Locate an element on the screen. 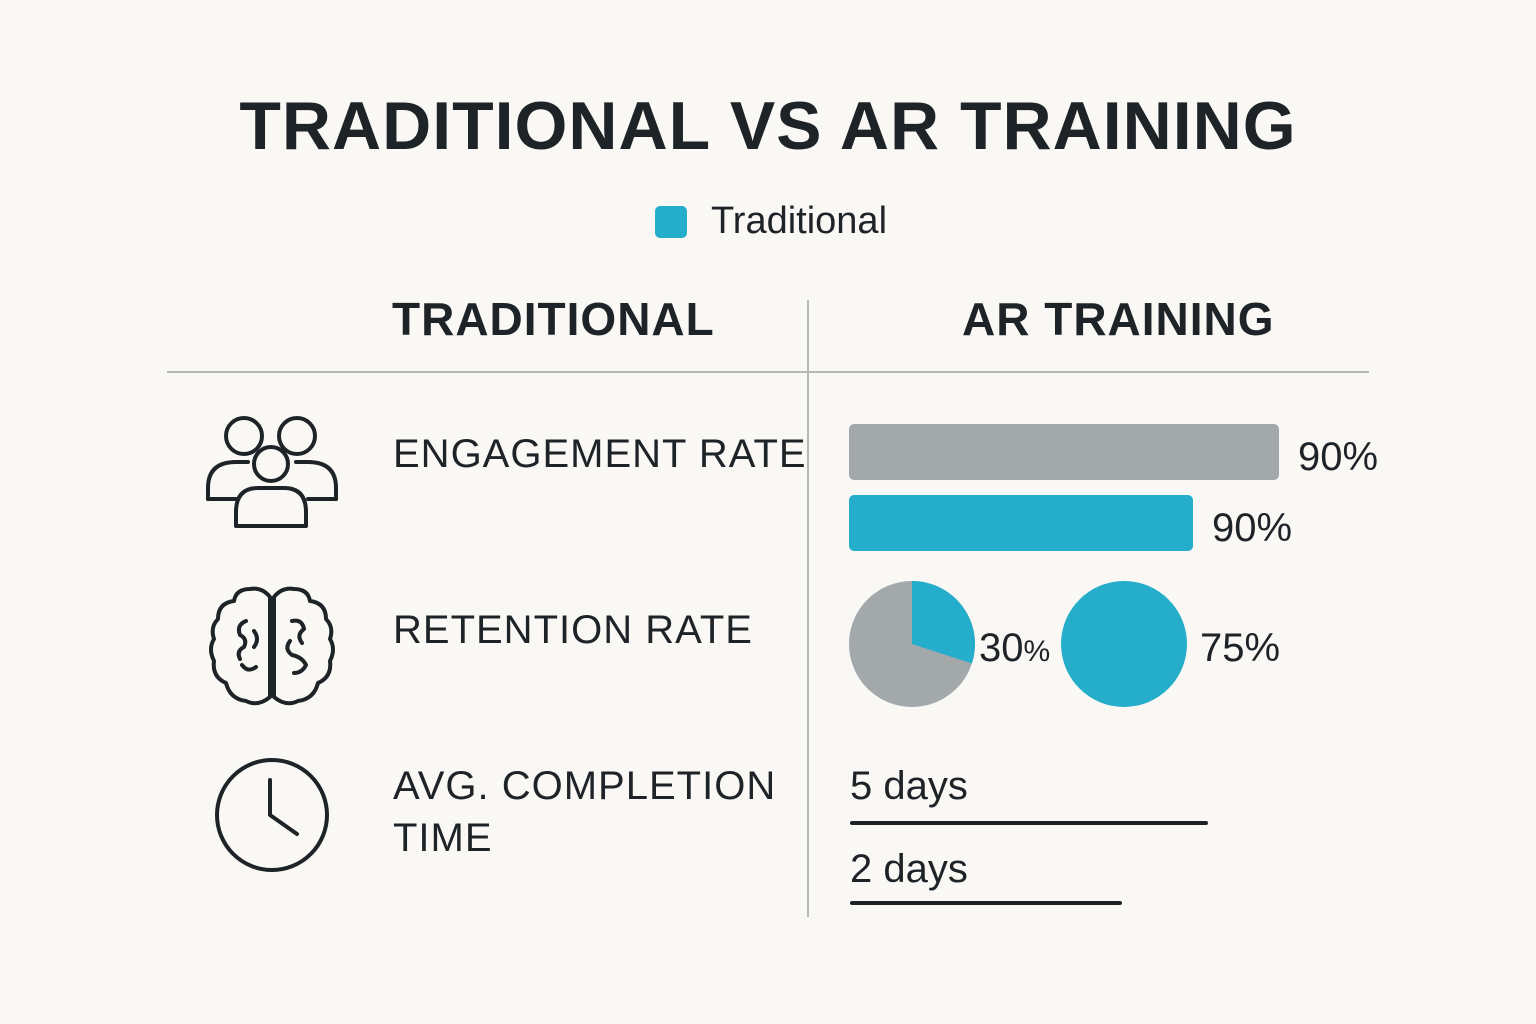 The width and height of the screenshot is (1536, 1024). retention-value-traditional-unit: % is located at coordinates (1037, 651).